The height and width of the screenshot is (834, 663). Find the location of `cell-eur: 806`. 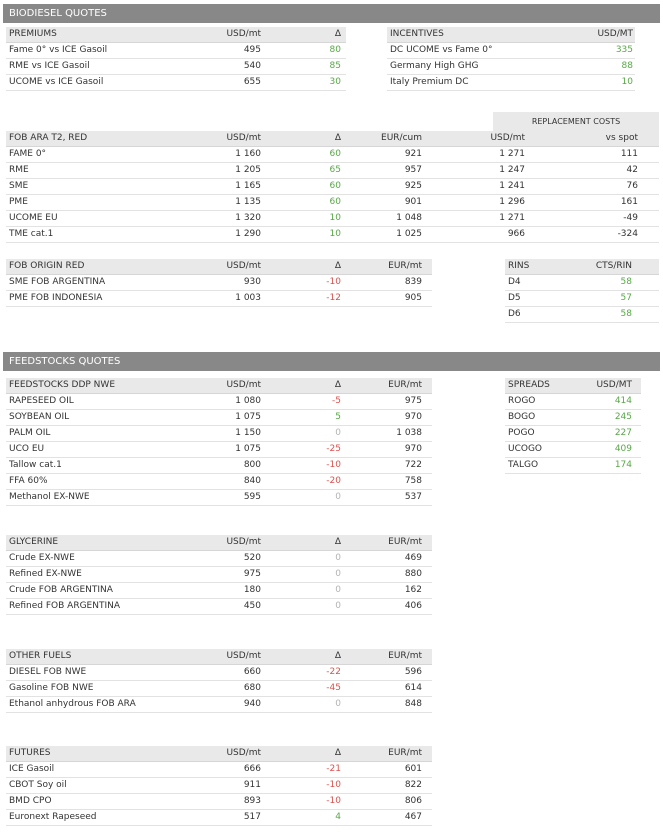

cell-eur: 806 is located at coordinates (413, 801).